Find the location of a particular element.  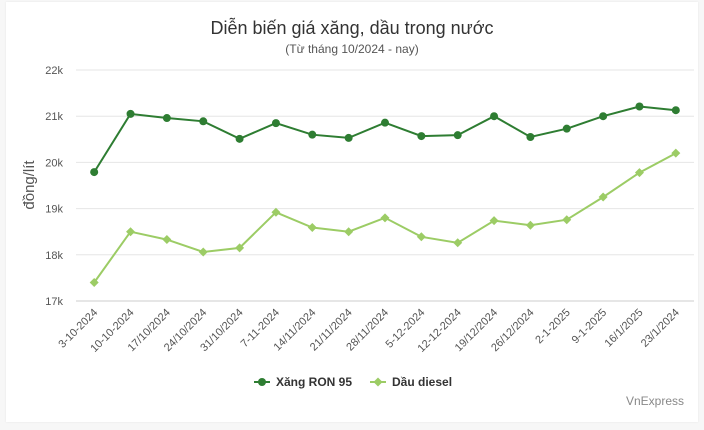

x-tick-label: 2-1-2025 is located at coordinates (553, 327).